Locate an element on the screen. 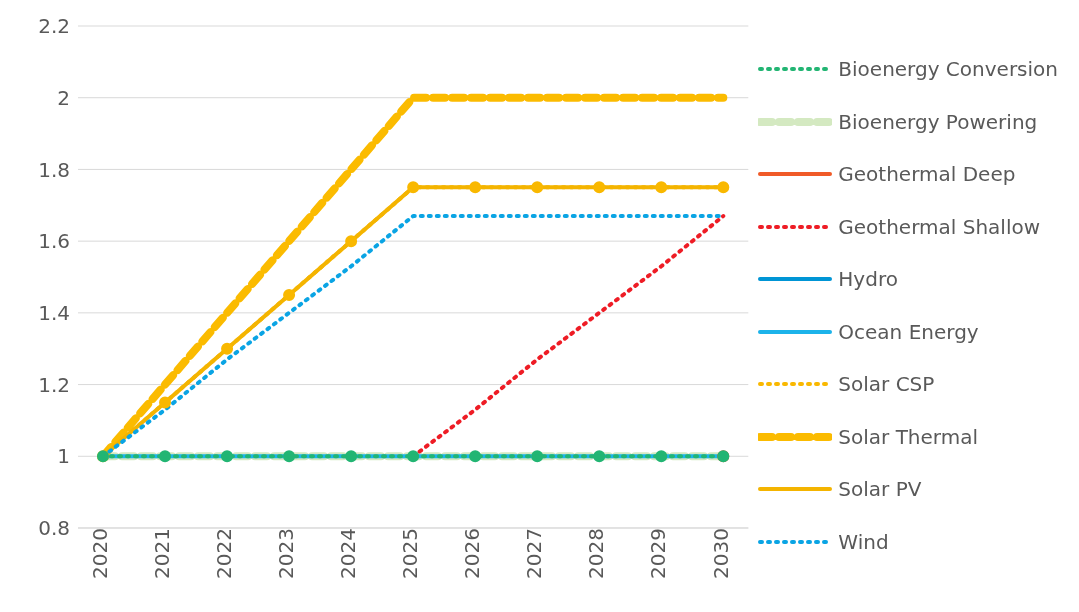  y-tick-label: 1.6 is located at coordinates (54, 241).